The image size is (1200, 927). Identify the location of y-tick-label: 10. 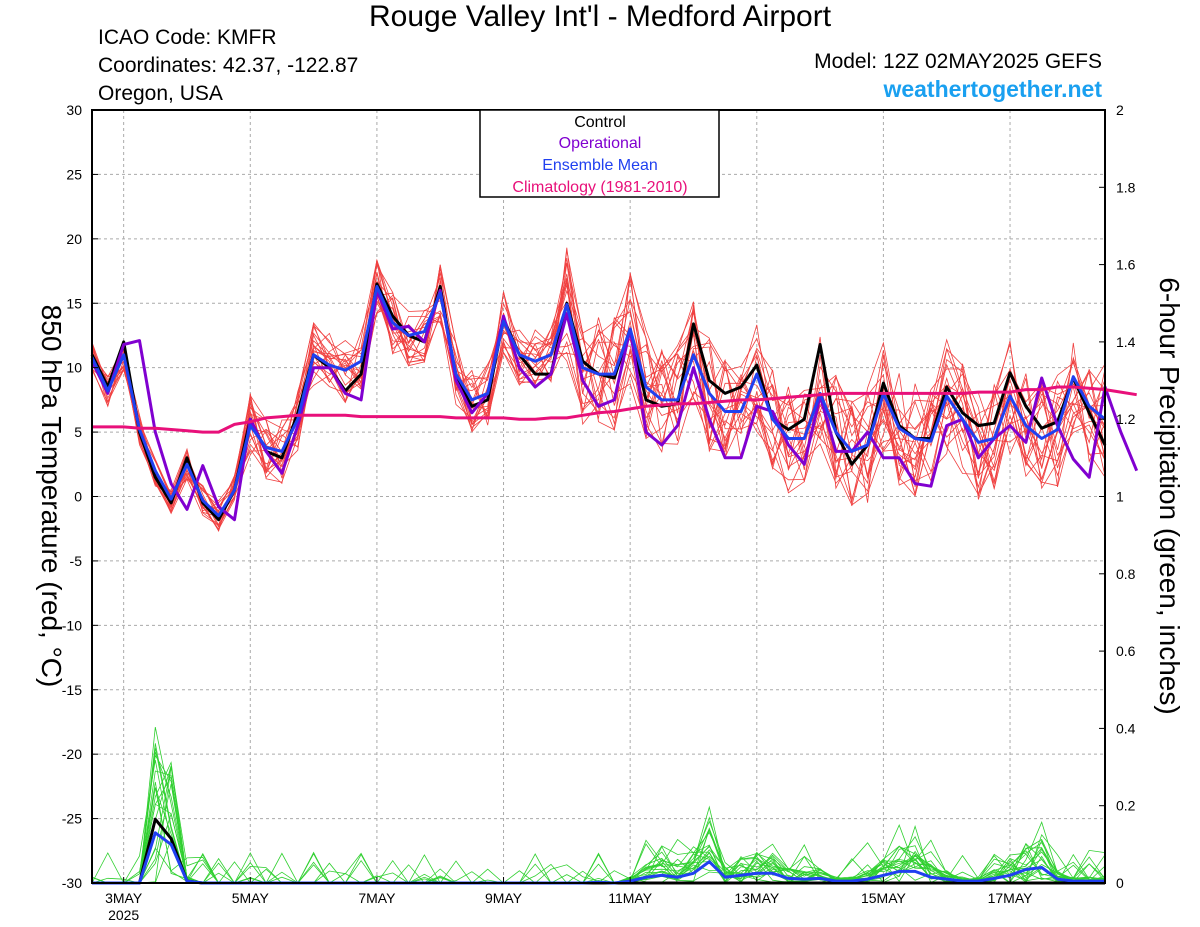
(74, 368).